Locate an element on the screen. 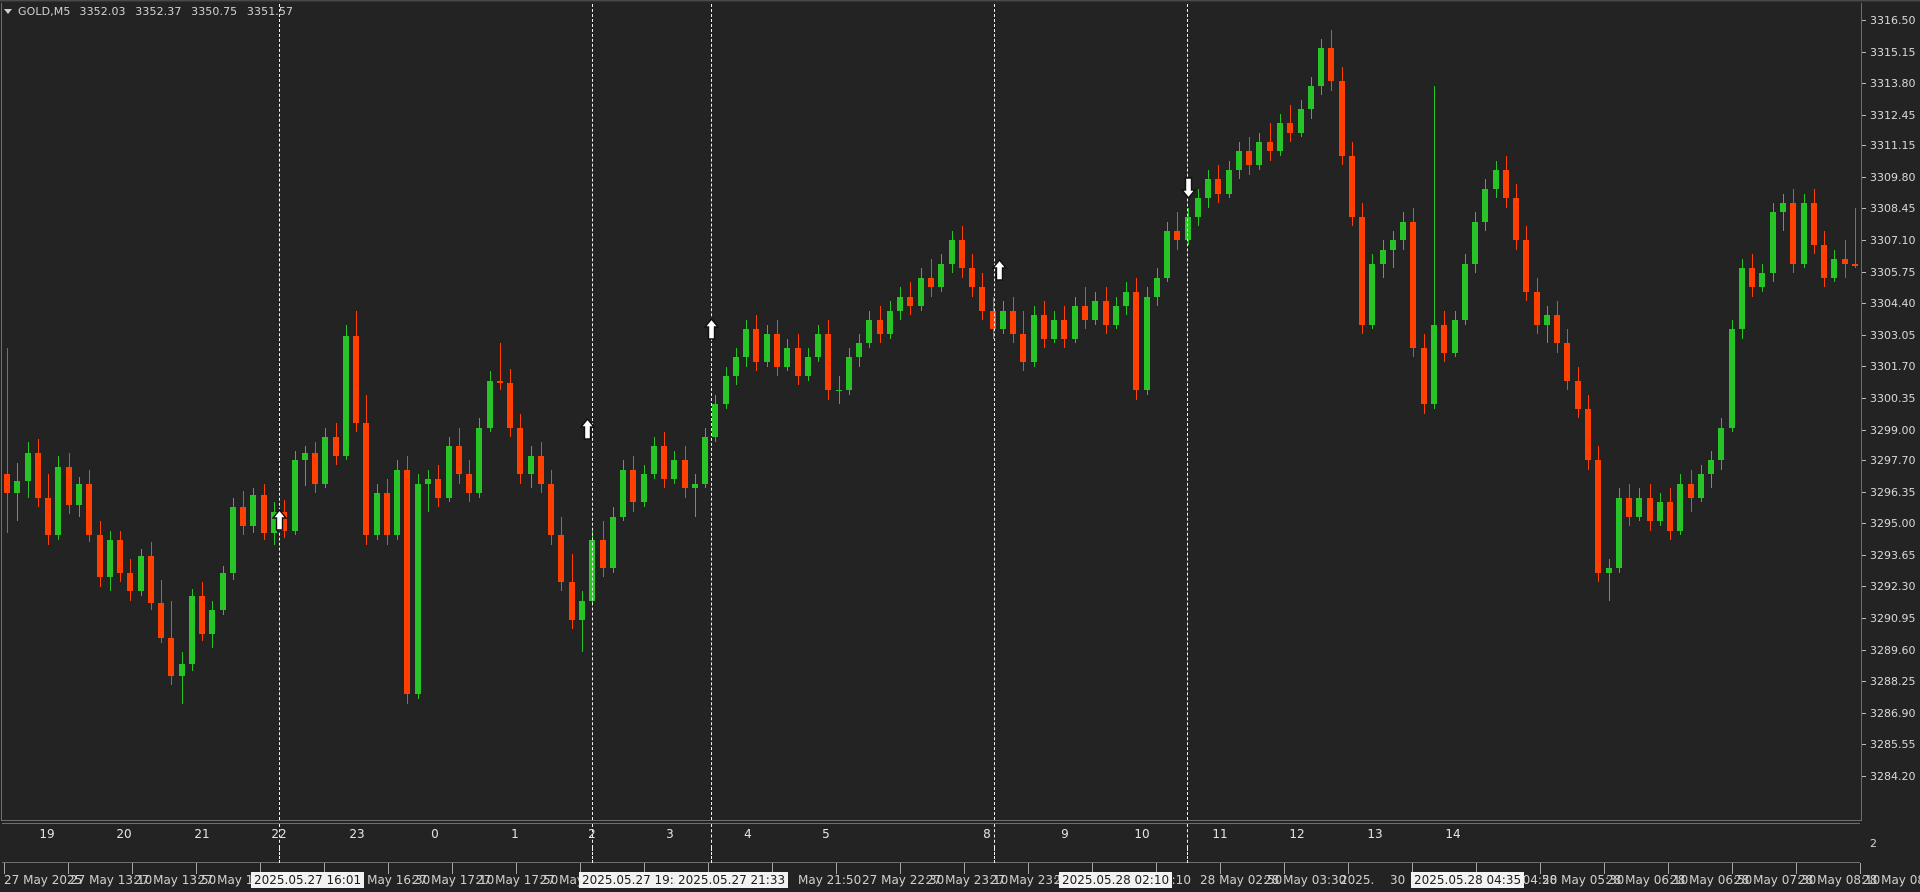  price-tick: 3295.00 is located at coordinates (1889, 523).